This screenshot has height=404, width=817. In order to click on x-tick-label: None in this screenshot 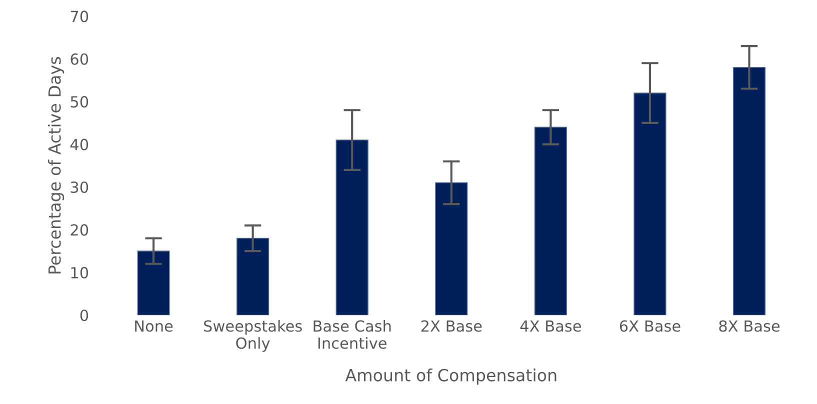, I will do `click(154, 326)`.